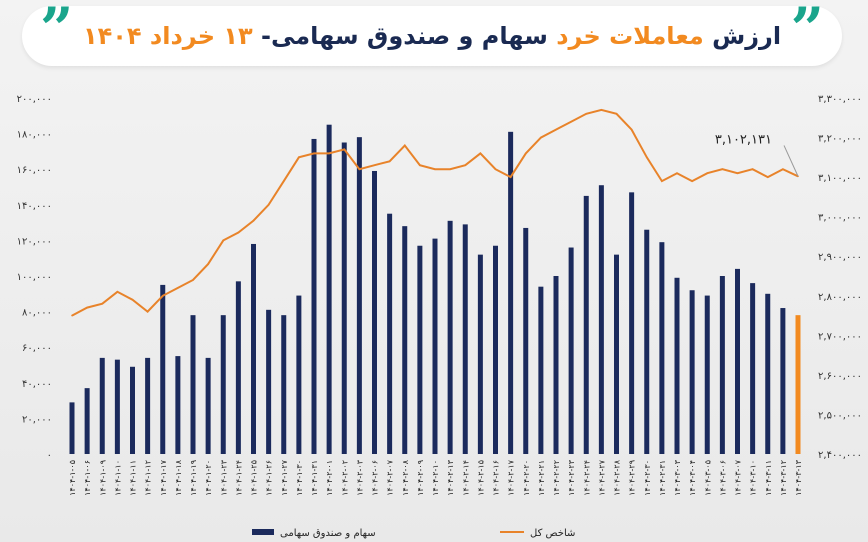 Image resolution: width=868 pixels, height=542 pixels. I want to click on index-point-۱۴۰۴-۳-۰۶, so click(722, 169).